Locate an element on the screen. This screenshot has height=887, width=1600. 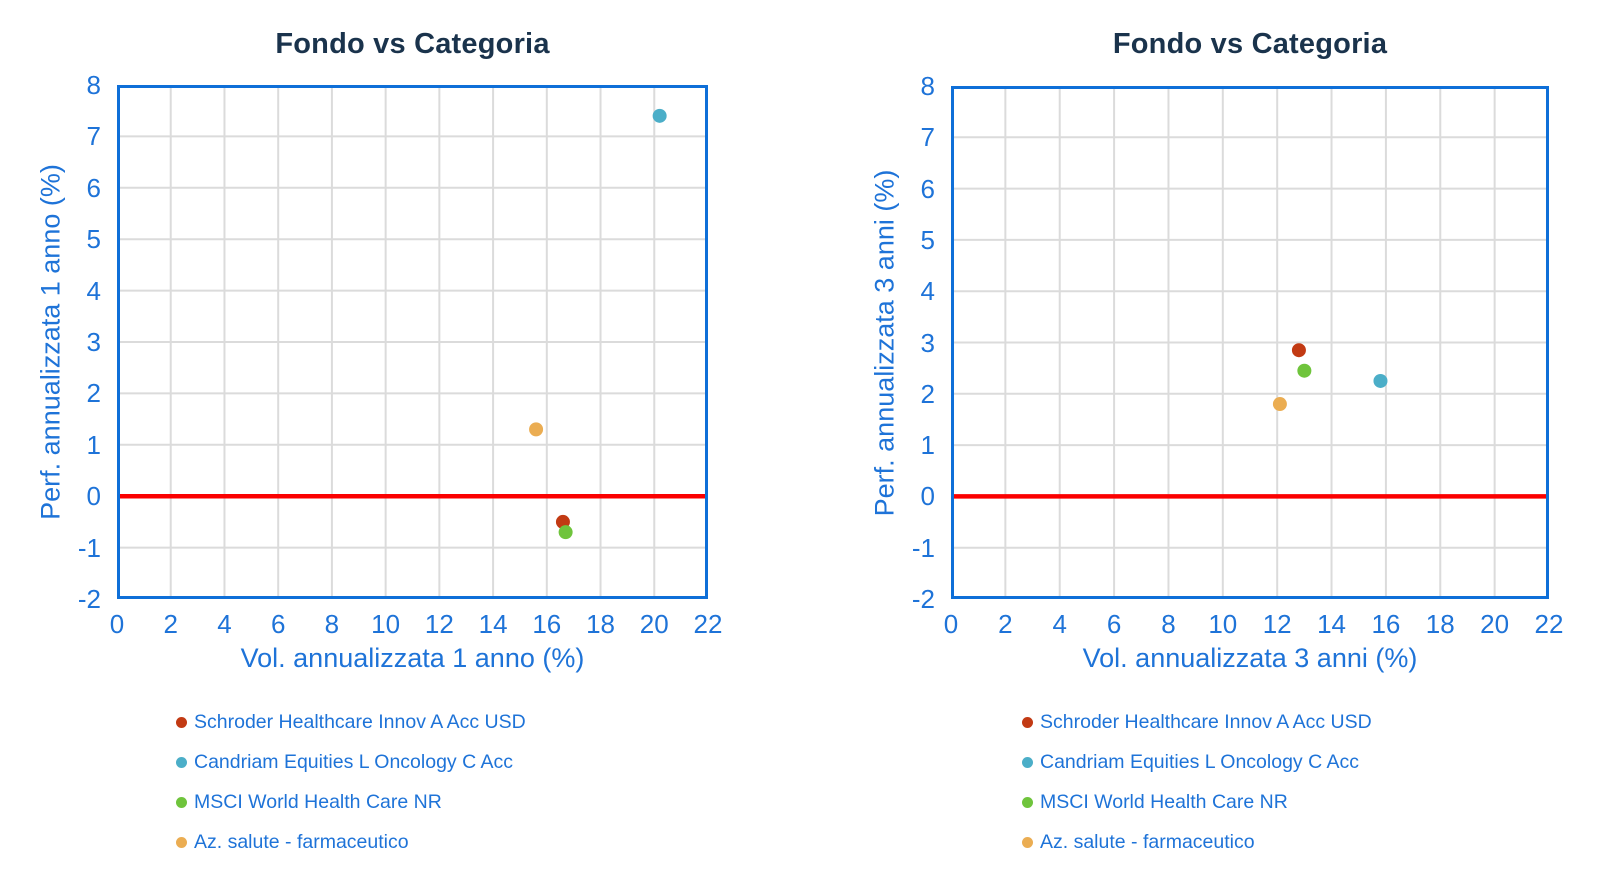
x-axis-title: Vol. annualizzata 3 anni (%) is located at coordinates (1250, 658).